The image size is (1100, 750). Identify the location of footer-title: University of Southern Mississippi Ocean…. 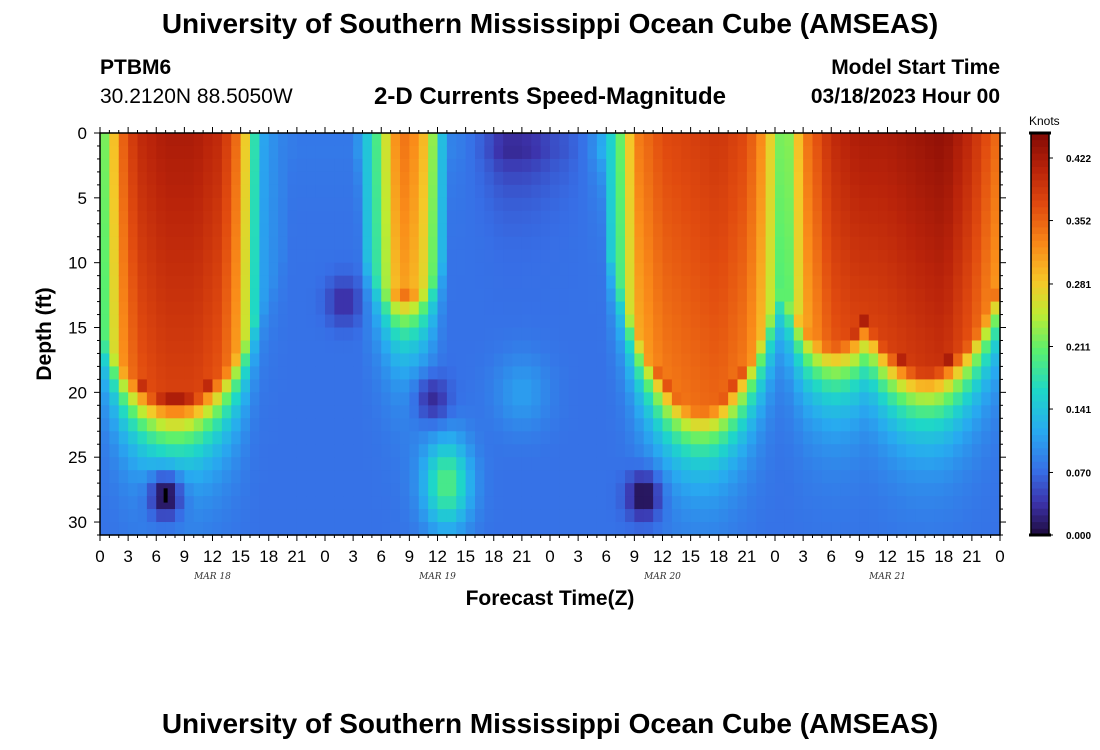
(550, 723).